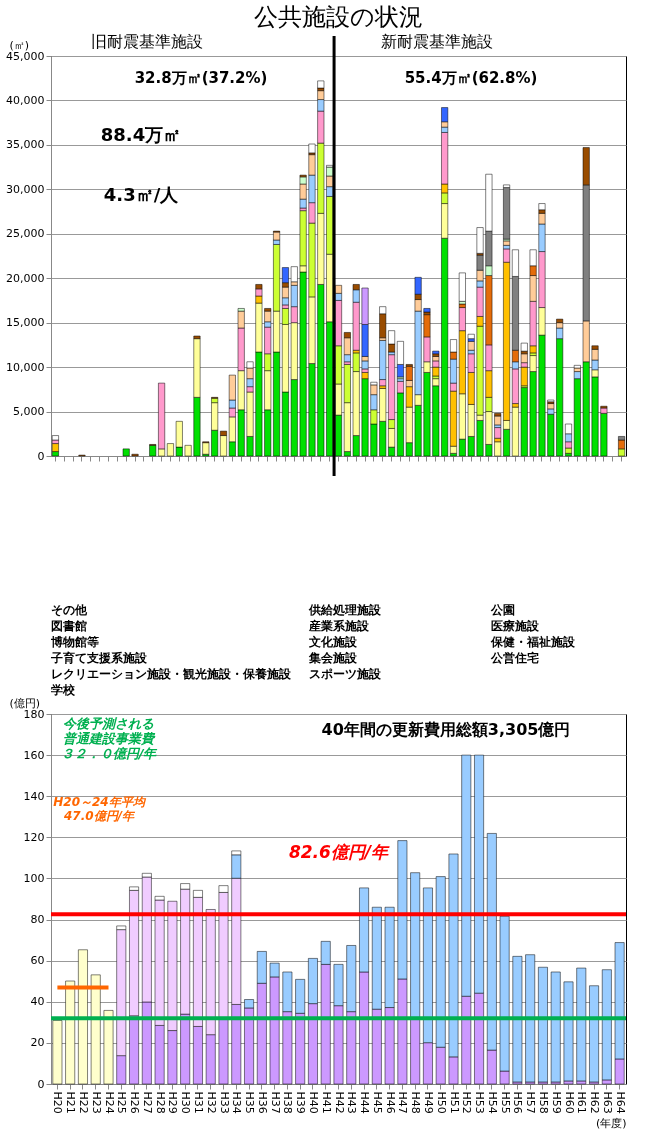 This screenshot has width=654, height=1129. Describe the element at coordinates (345, 674) in the screenshot. I see `text: スポーツ施設` at that location.